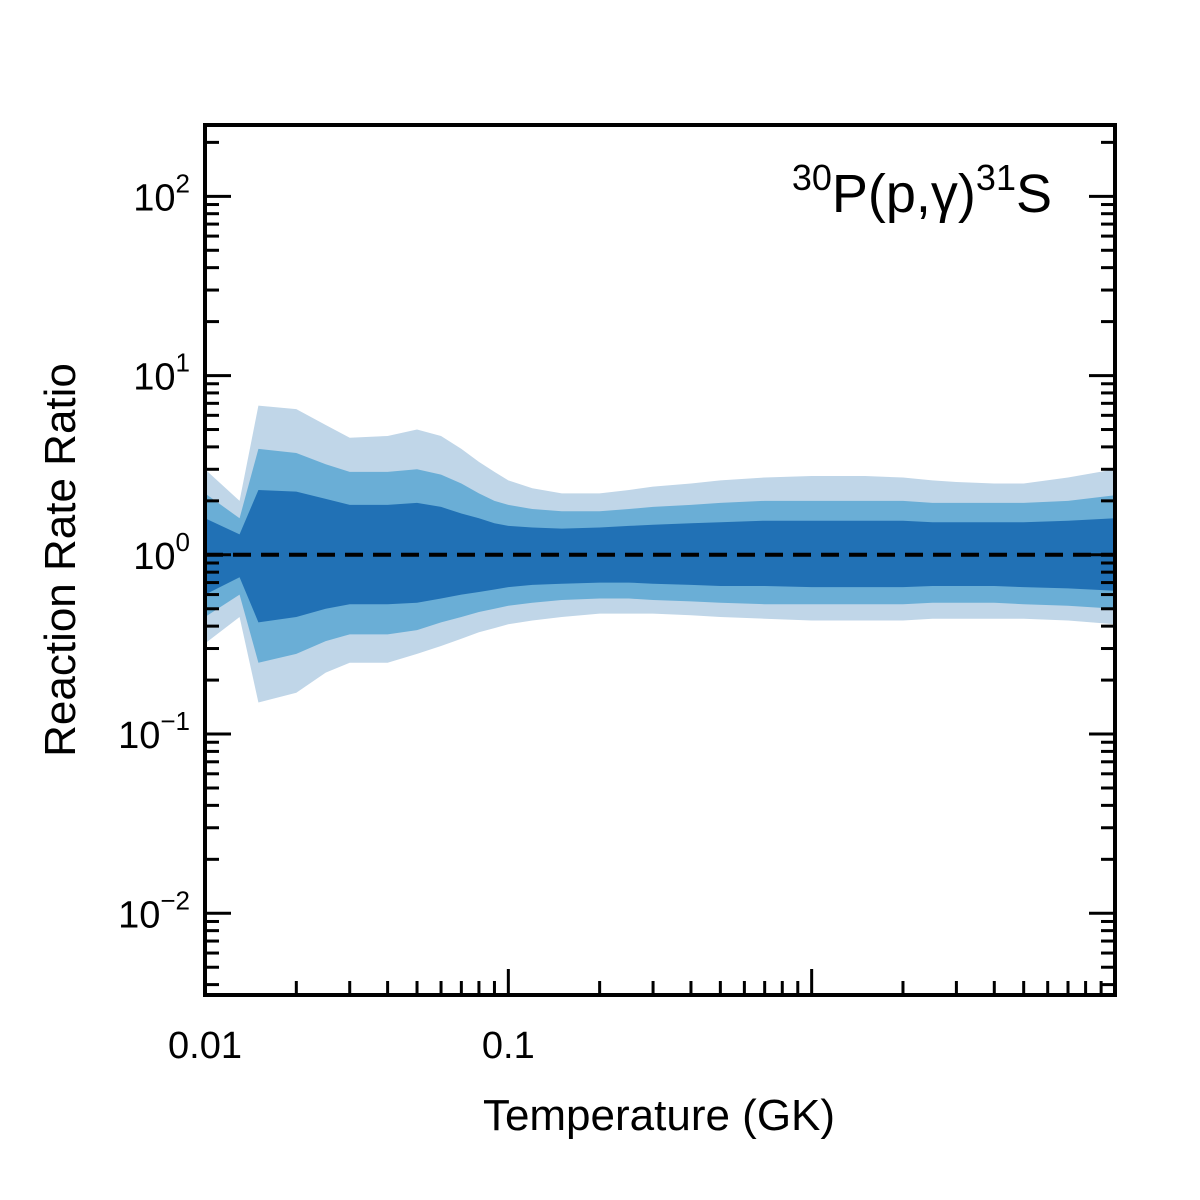 The width and height of the screenshot is (1200, 1200). I want to click on x-tick-label: 0.01, so click(205, 1046).